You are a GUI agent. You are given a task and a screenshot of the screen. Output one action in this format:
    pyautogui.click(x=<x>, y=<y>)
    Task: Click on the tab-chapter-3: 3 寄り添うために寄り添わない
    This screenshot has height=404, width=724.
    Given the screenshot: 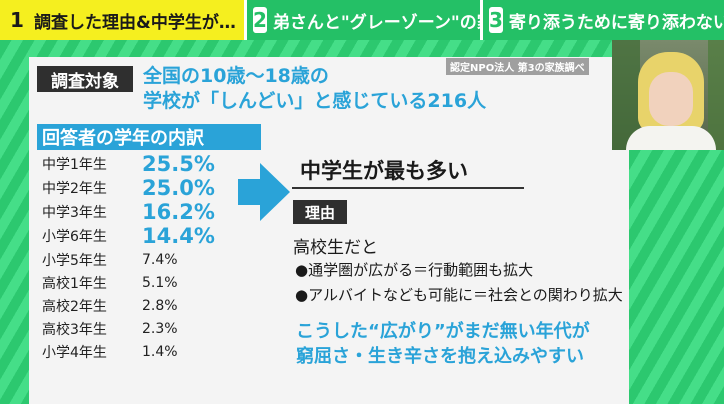 What is the action you would take?
    pyautogui.click(x=602, y=20)
    